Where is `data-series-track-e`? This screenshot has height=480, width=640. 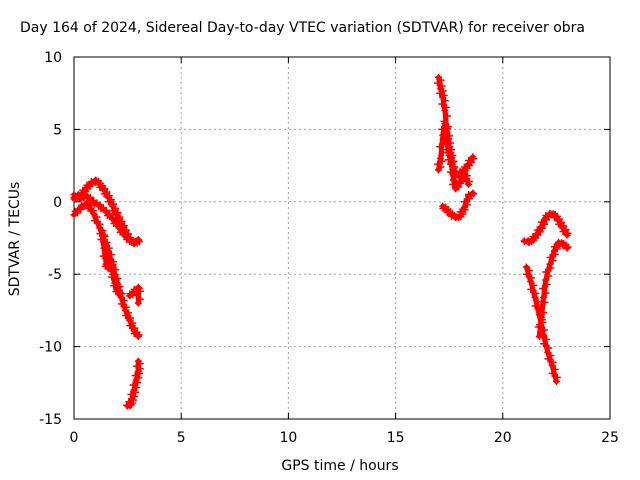 data-series-track-e is located at coordinates (133, 383).